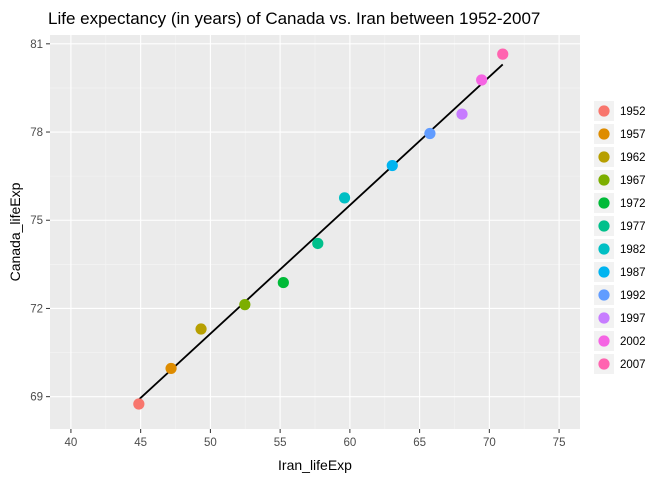 The image size is (672, 480). Describe the element at coordinates (633, 227) in the screenshot. I see `legend-label: 1977` at that location.